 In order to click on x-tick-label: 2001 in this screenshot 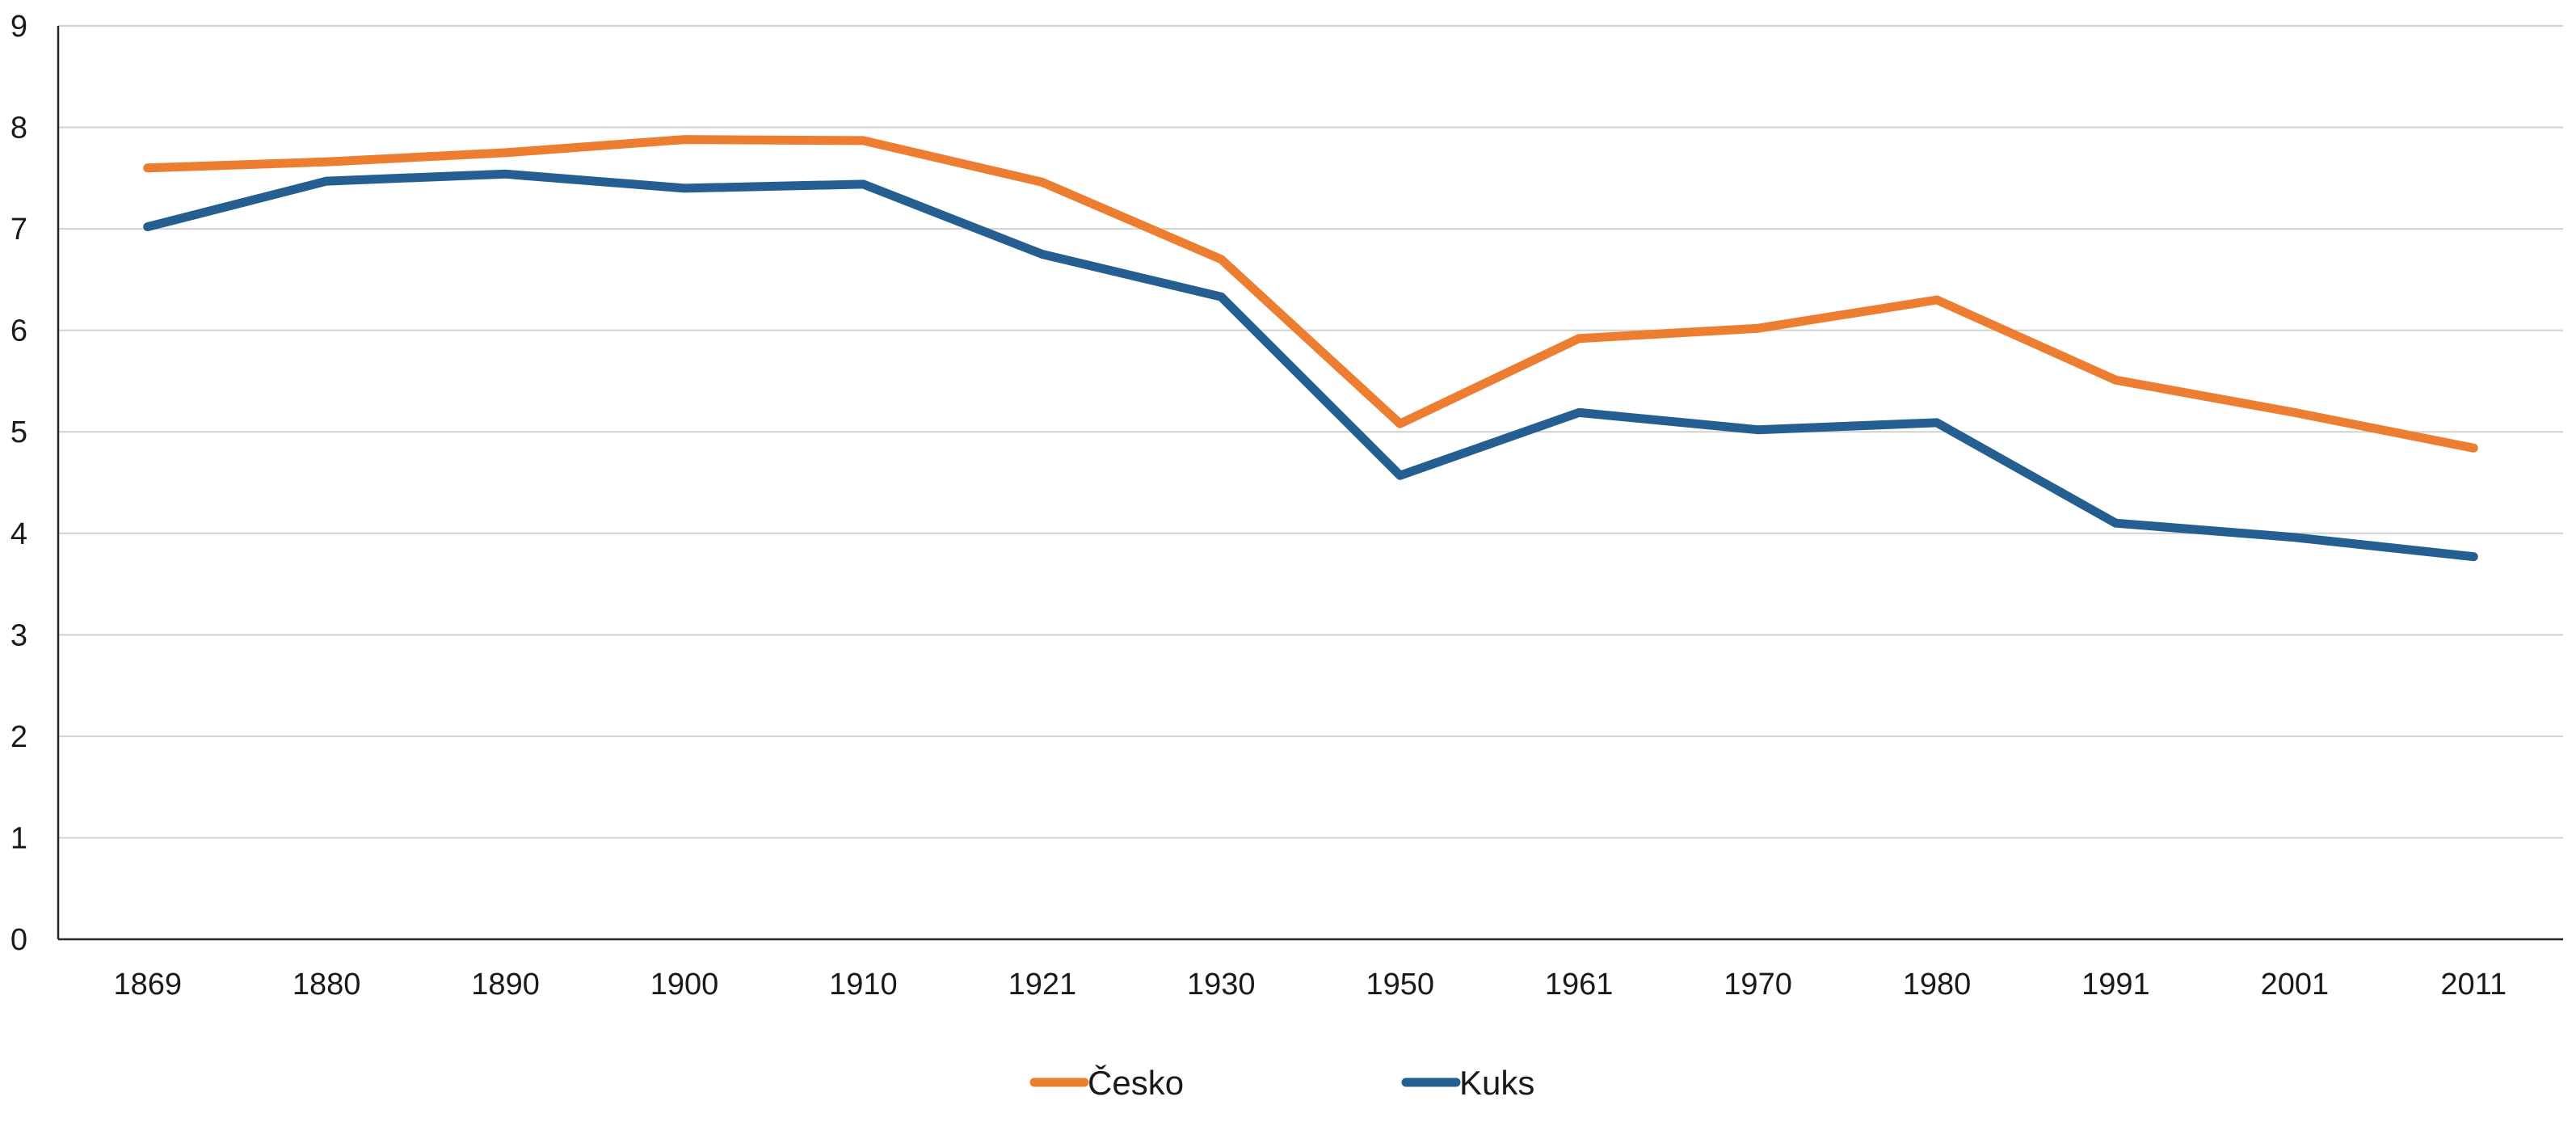, I will do `click(2295, 985)`.